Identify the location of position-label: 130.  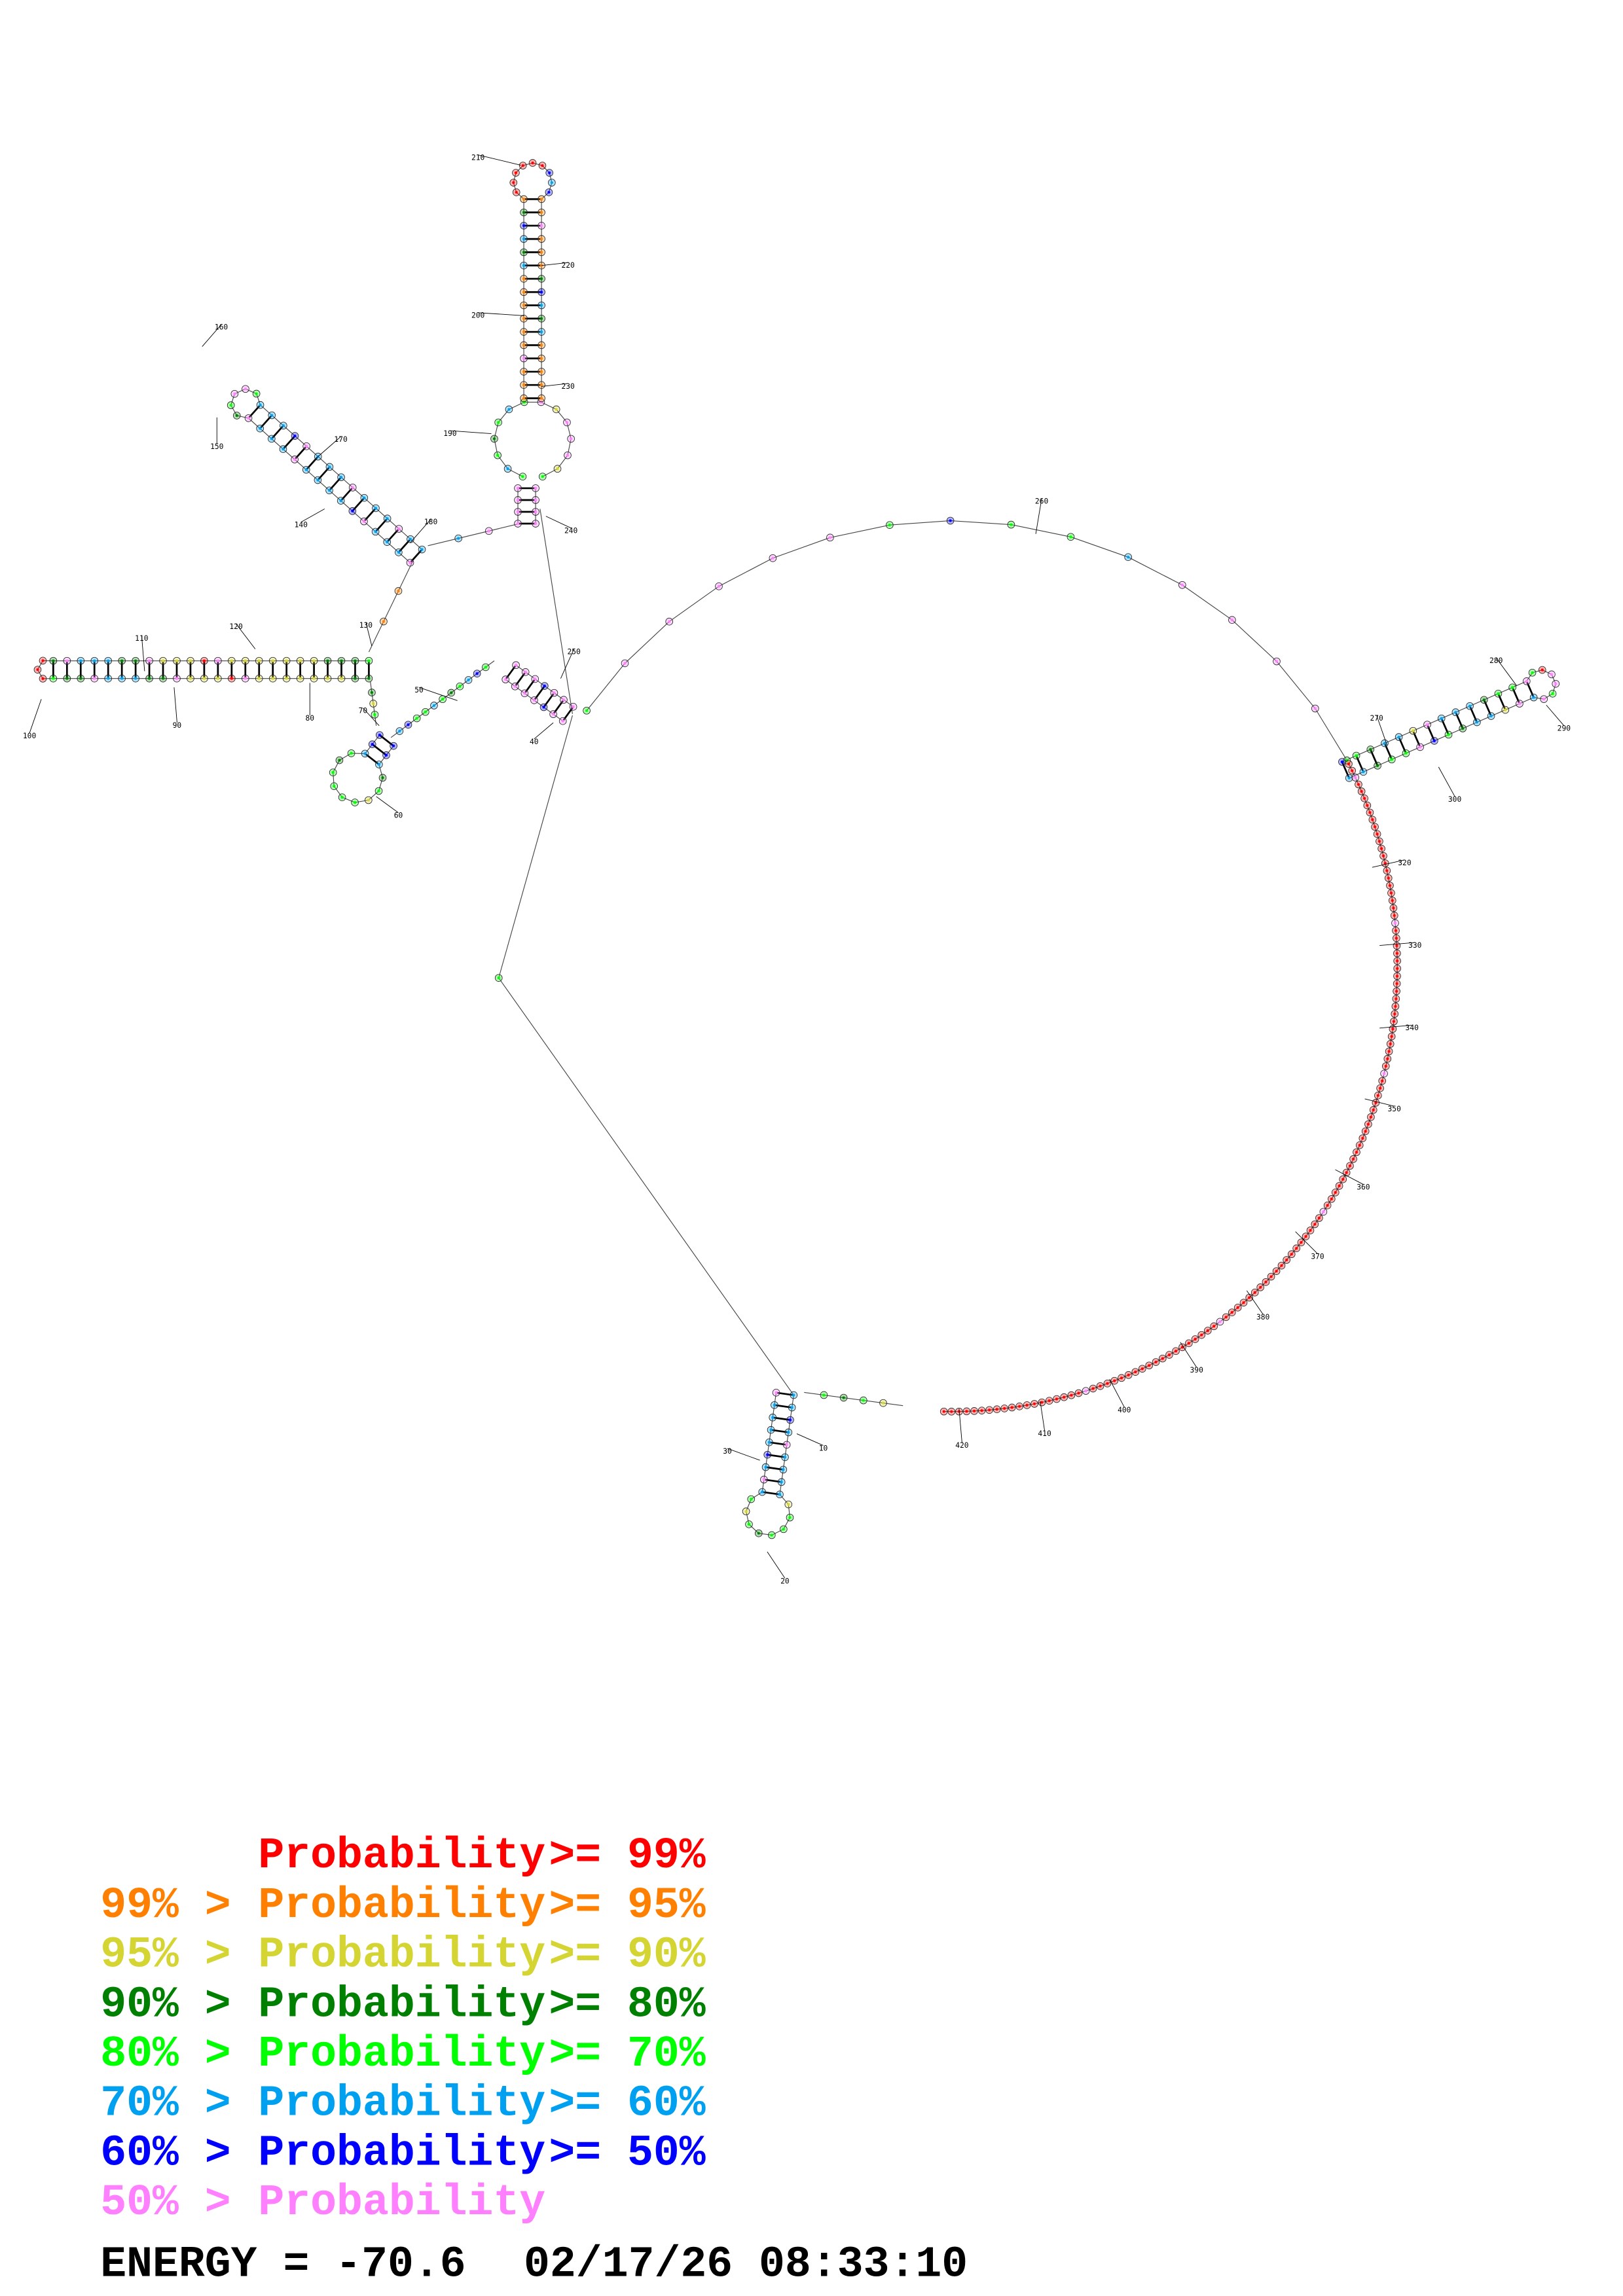
(366, 625).